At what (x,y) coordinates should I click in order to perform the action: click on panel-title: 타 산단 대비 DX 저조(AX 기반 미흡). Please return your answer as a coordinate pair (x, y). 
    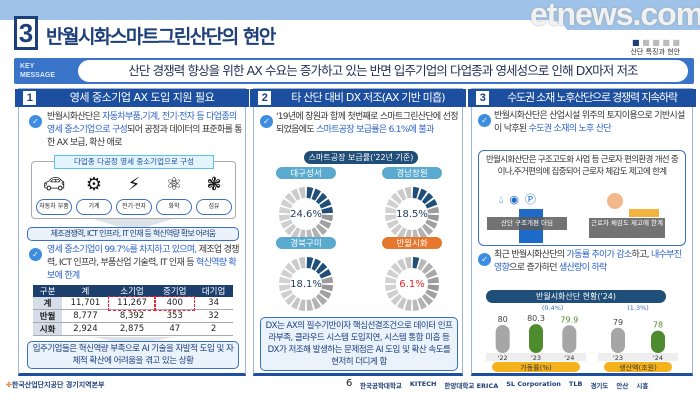
    Looking at the image, I should click on (368, 97).